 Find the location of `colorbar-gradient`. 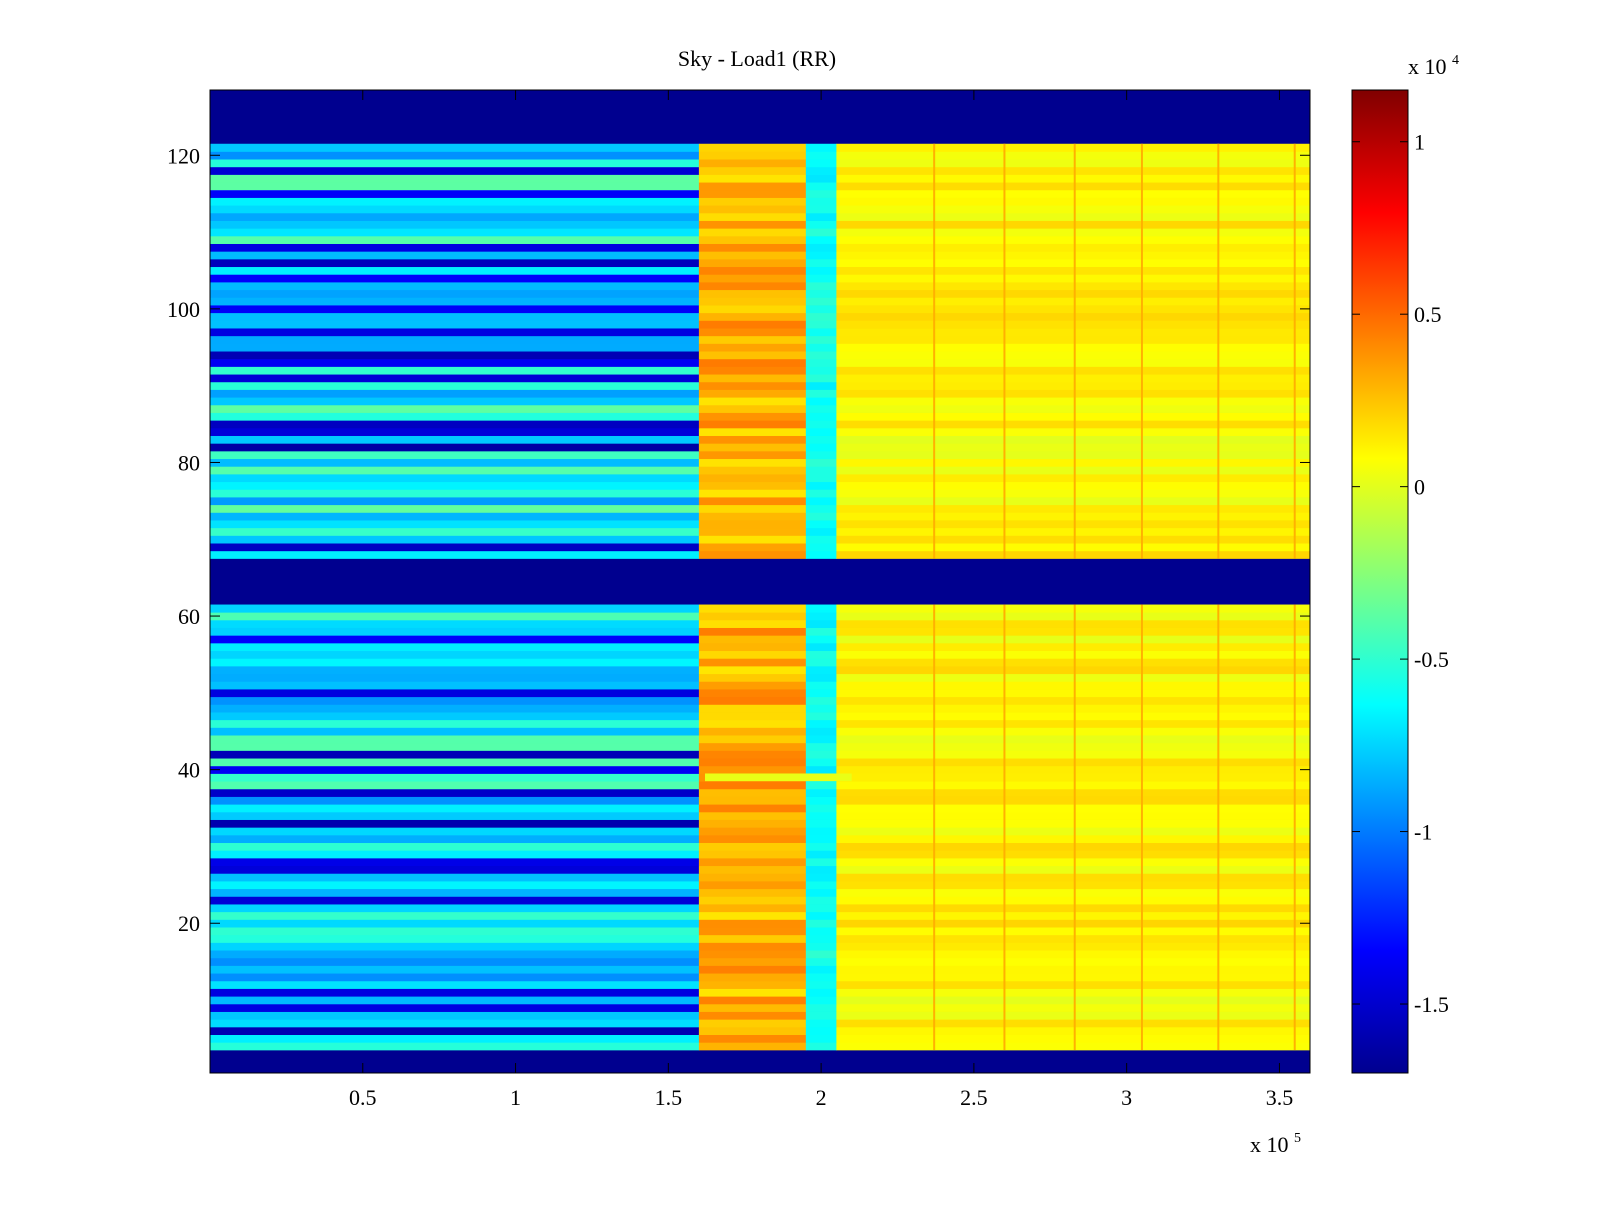

colorbar-gradient is located at coordinates (1380, 581).